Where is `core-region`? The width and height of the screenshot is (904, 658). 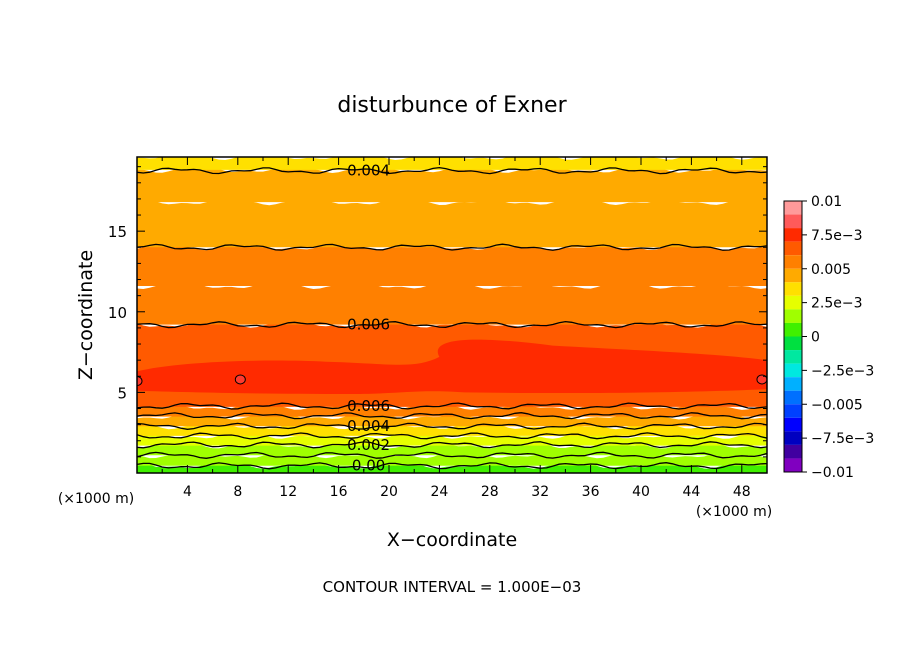 core-region is located at coordinates (452, 366).